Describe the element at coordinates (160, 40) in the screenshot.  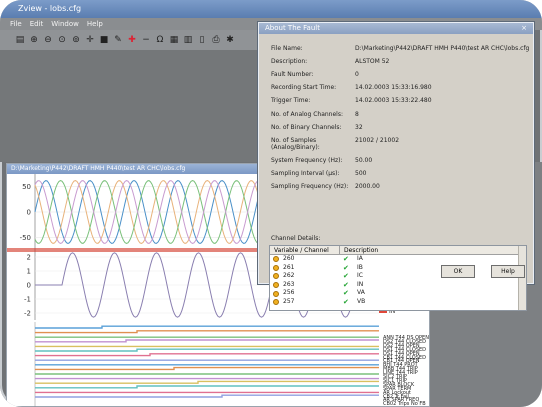
I see `phasor-icon: Ω` at that location.